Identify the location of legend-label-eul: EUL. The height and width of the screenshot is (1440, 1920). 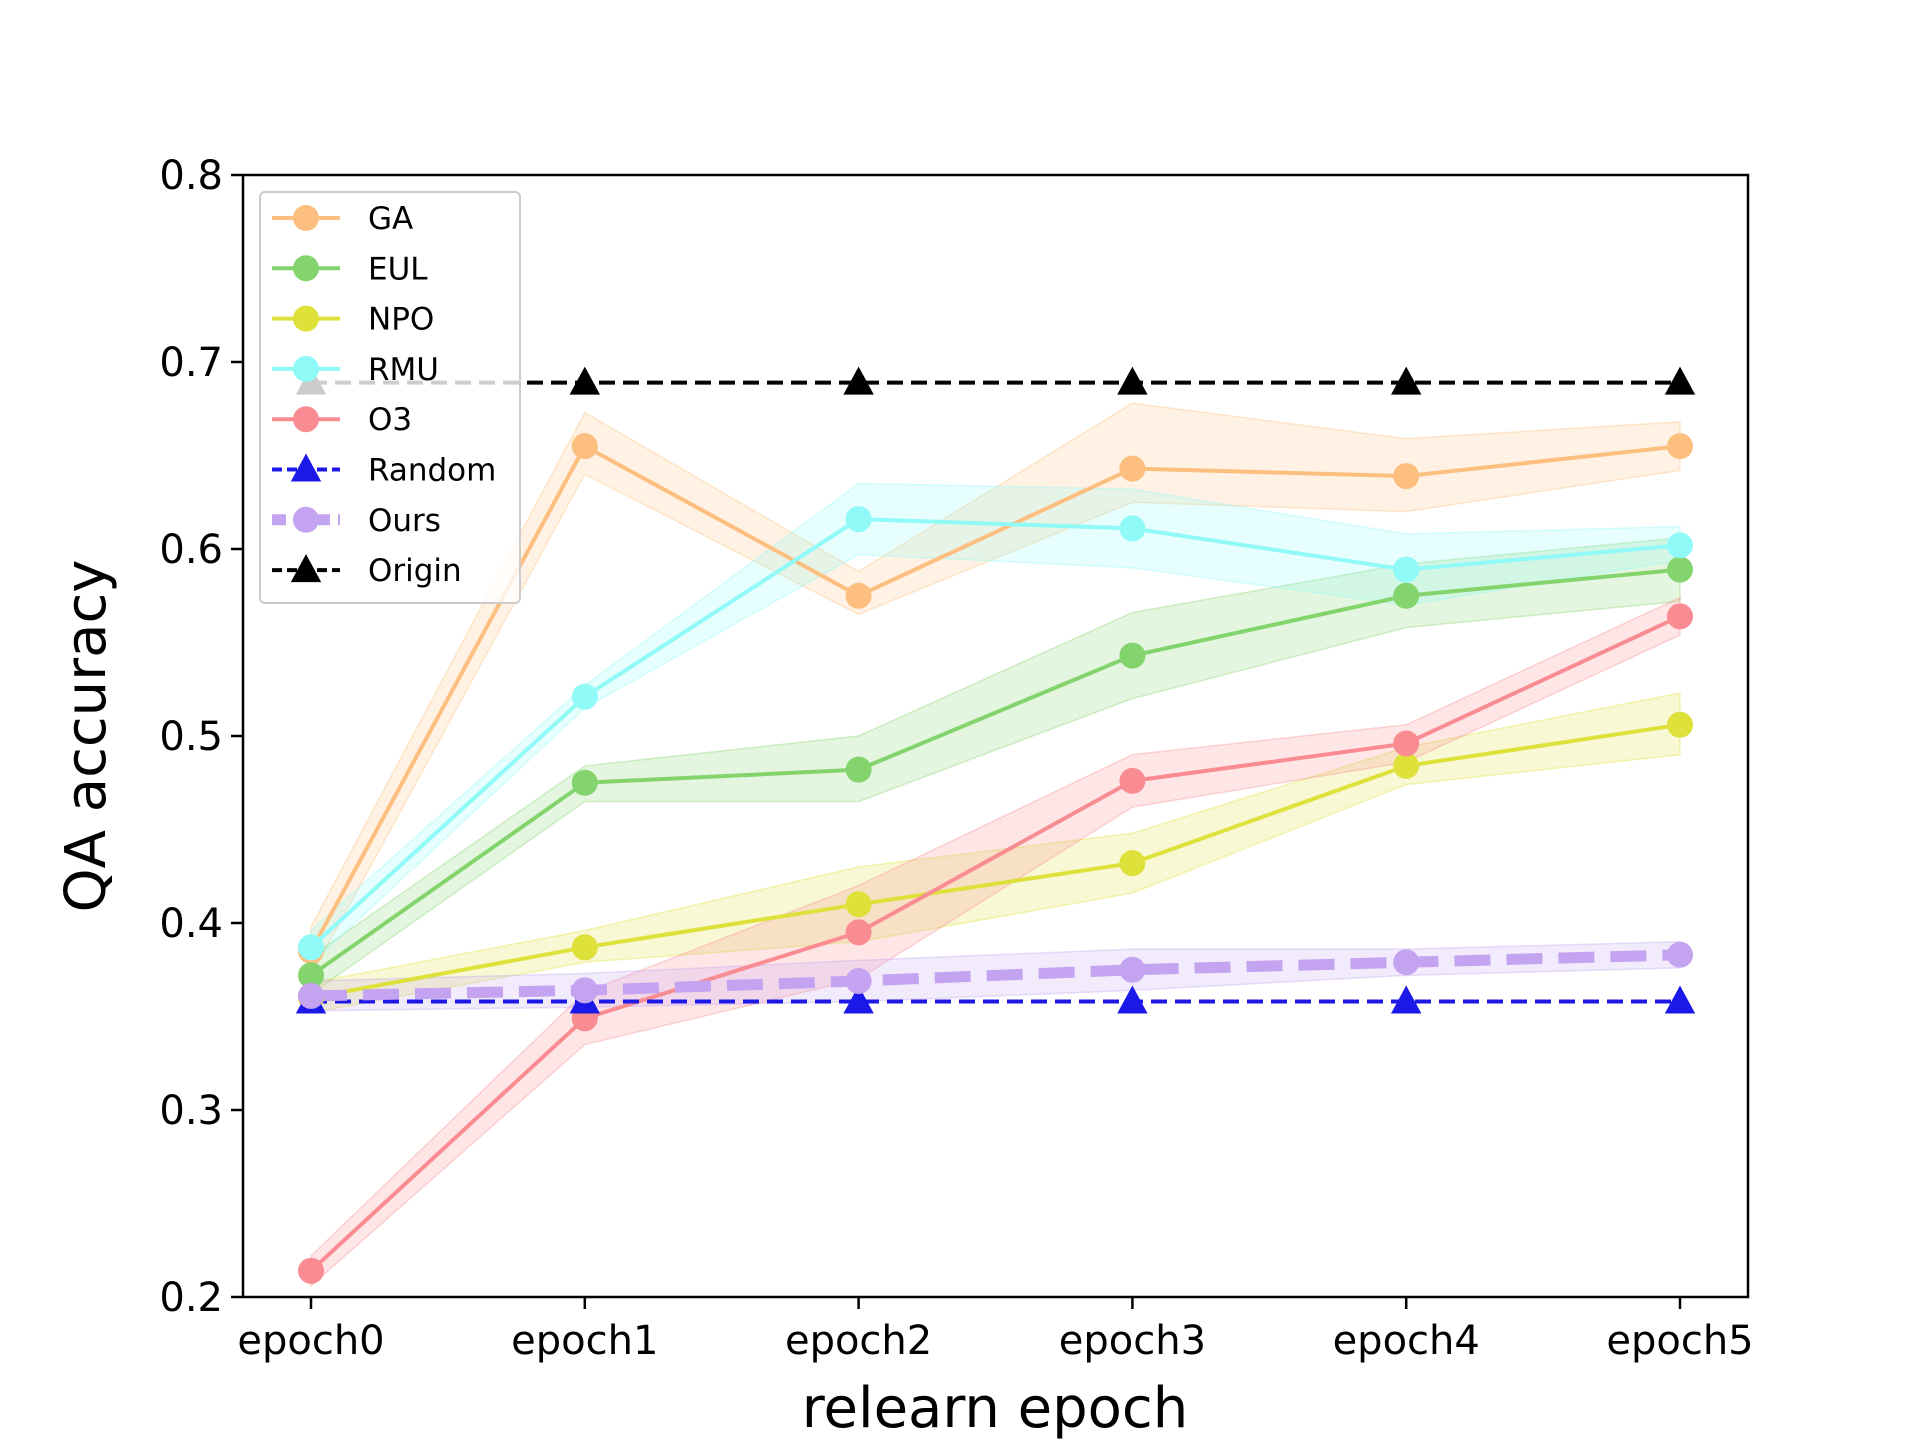
(398, 269).